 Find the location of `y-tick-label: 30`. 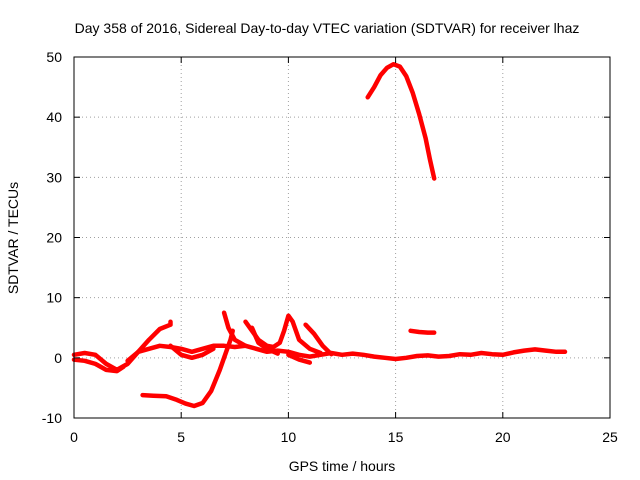

y-tick-label: 30 is located at coordinates (54, 177).